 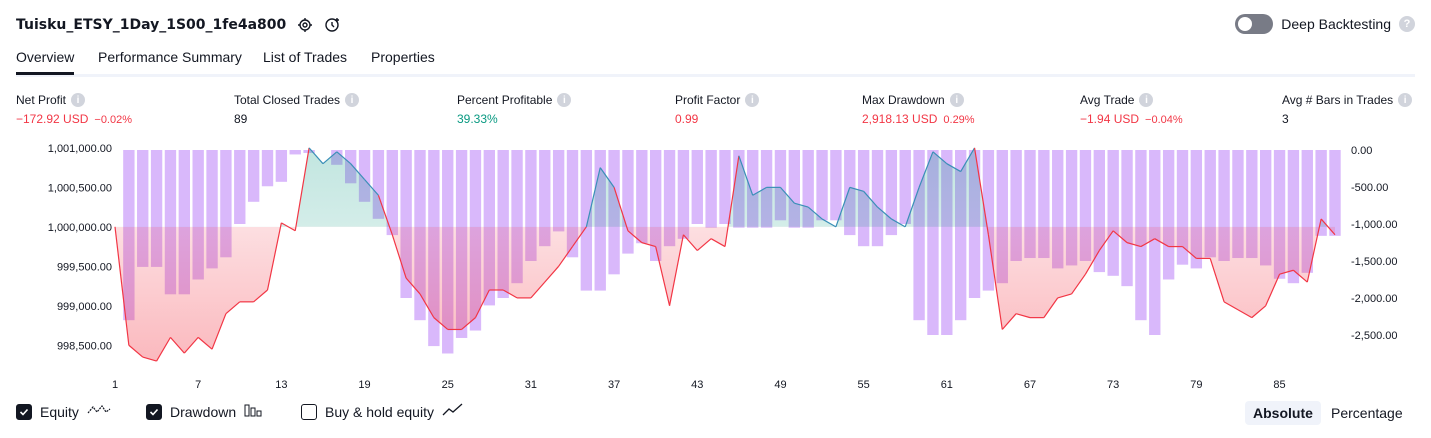 What do you see at coordinates (84, 307) in the screenshot?
I see `y-axis-left-tick: 999,000.00` at bounding box center [84, 307].